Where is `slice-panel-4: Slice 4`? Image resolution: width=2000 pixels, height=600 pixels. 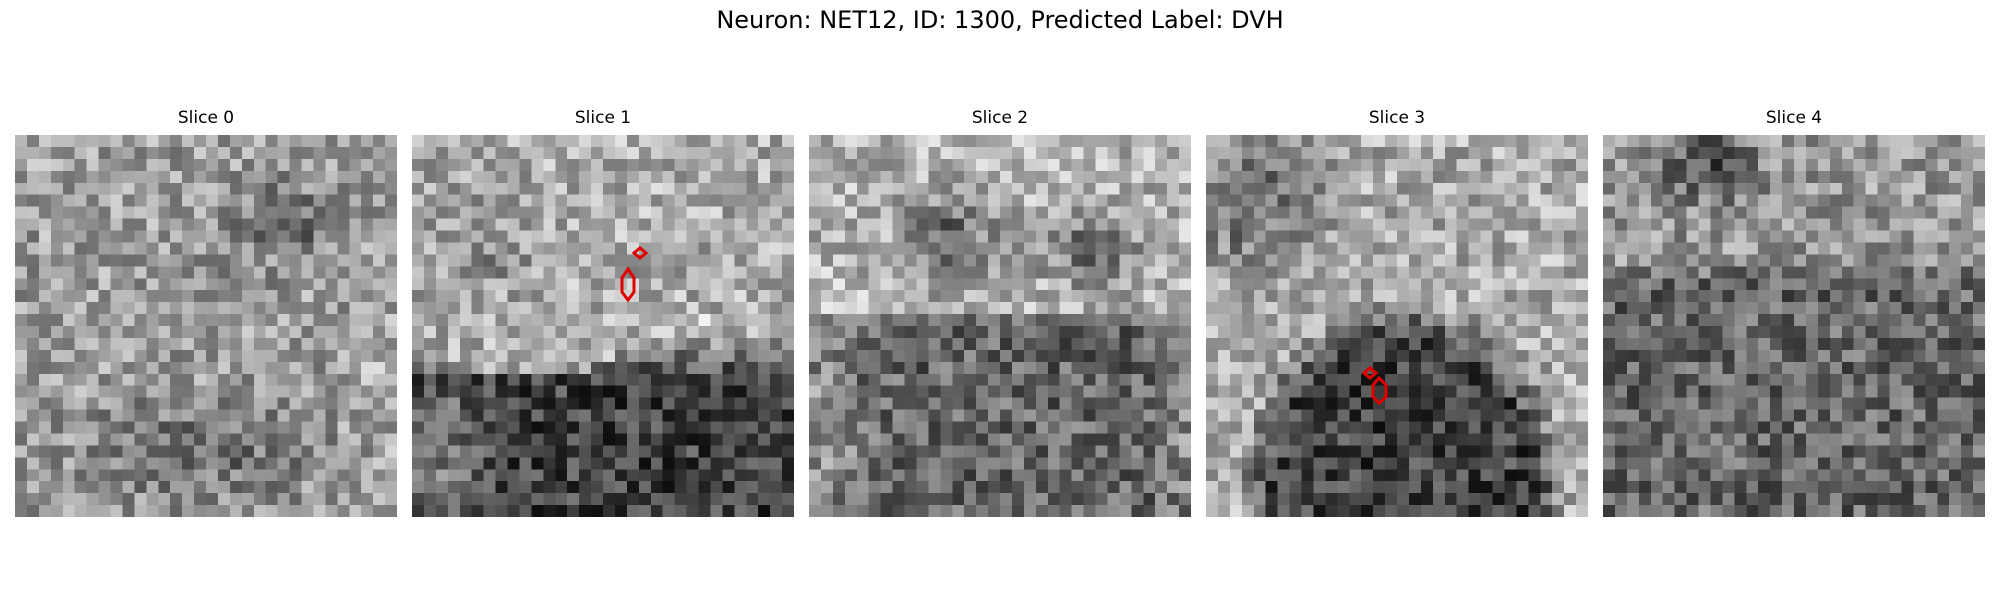 slice-panel-4: Slice 4 is located at coordinates (1794, 310).